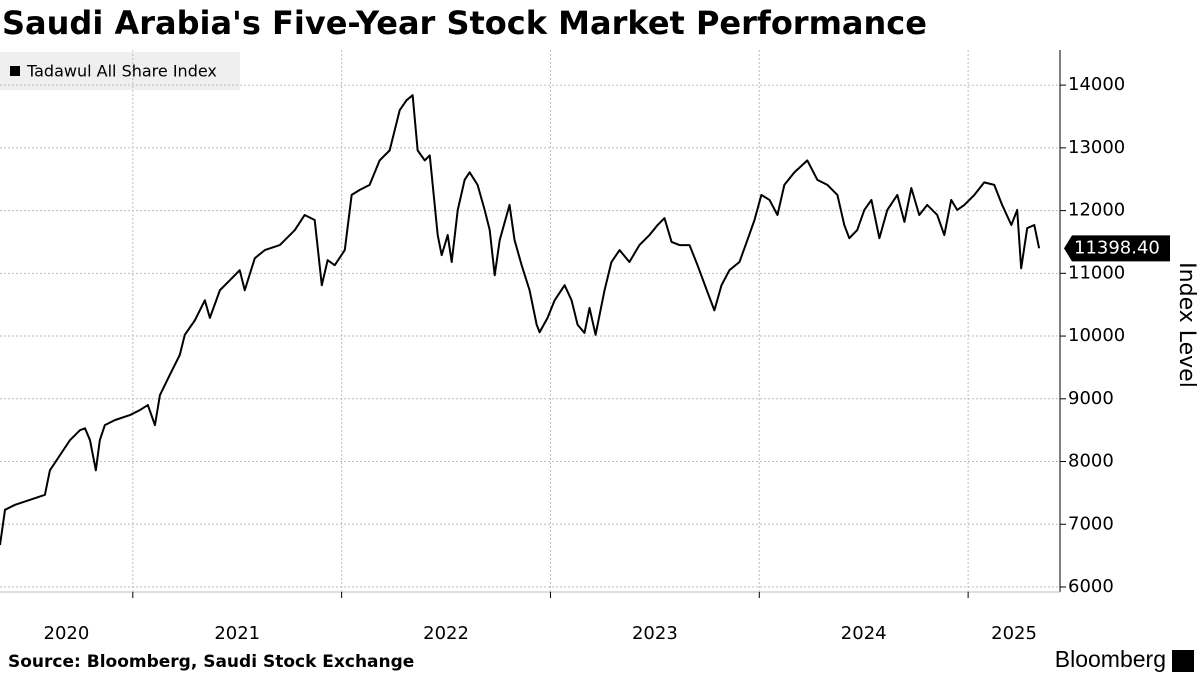 This screenshot has width=1200, height=675. What do you see at coordinates (1091, 461) in the screenshot?
I see `y-tick-label: 8000` at bounding box center [1091, 461].